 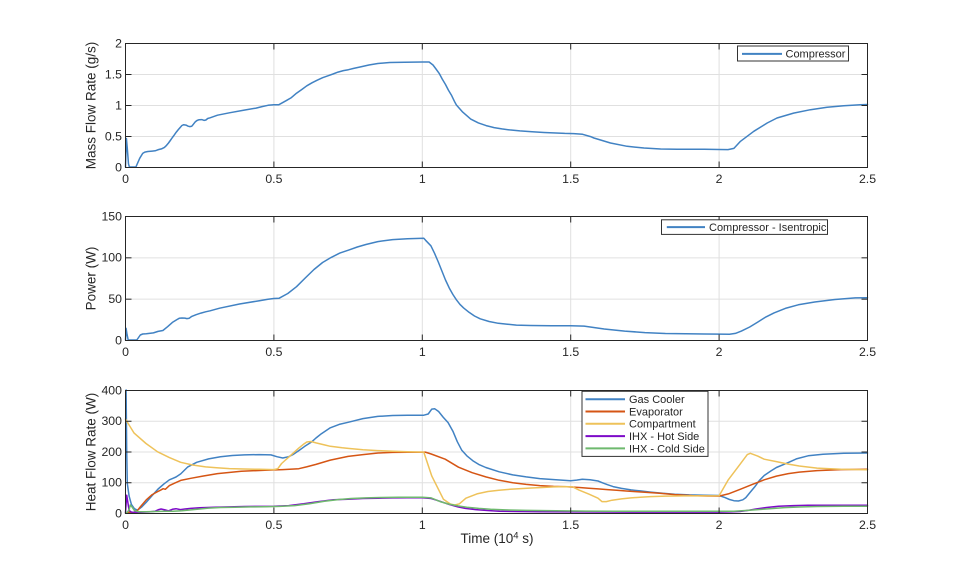 I want to click on svg-text: Gas Cooler, so click(x=657, y=400).